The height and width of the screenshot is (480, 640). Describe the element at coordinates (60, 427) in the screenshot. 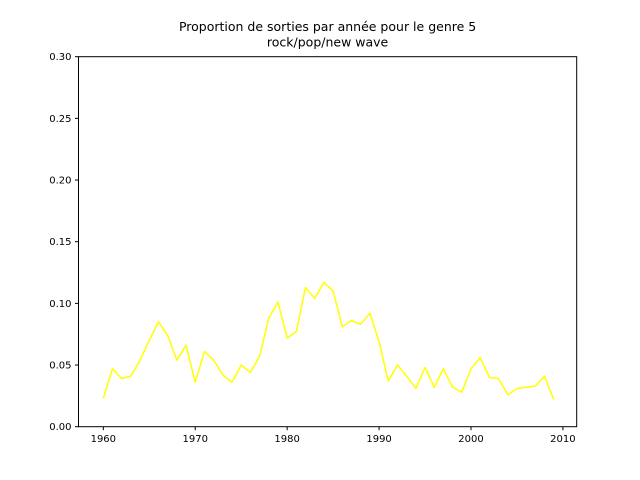

I see `y-tick-label: 0.00` at that location.